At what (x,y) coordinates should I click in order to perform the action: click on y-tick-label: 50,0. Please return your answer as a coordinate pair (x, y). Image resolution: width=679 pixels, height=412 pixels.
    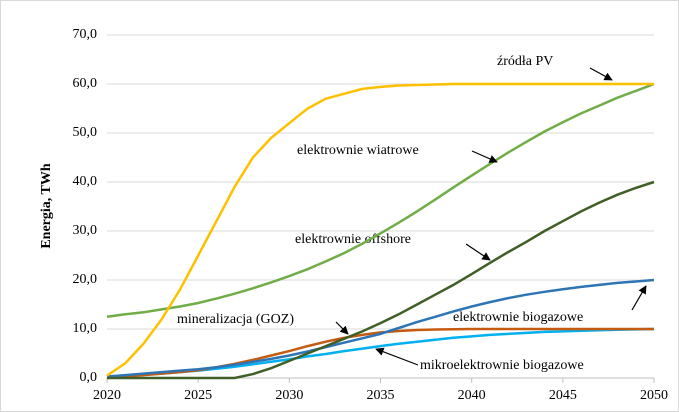
    Looking at the image, I should click on (85, 132).